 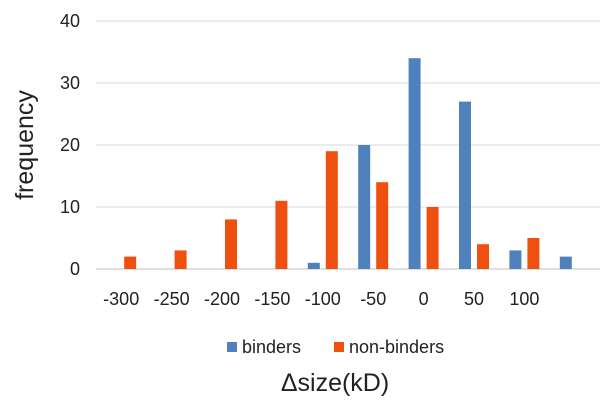 I want to click on x-tick-label: -200, so click(x=222, y=299).